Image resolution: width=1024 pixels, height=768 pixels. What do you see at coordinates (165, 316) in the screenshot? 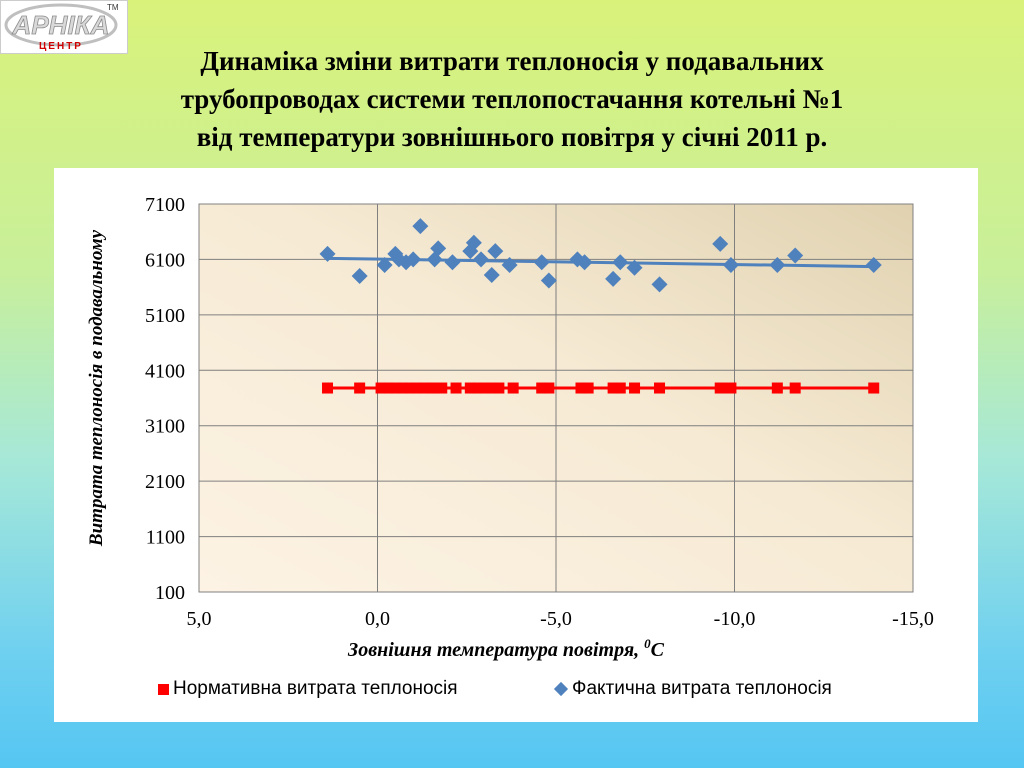
I see `y-tick-label: 5100` at bounding box center [165, 316].